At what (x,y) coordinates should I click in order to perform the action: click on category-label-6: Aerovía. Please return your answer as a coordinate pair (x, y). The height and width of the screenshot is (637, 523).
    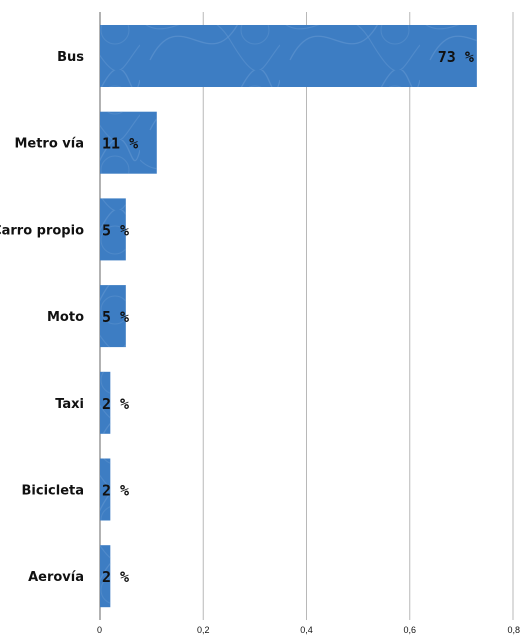
    Looking at the image, I should click on (56, 577).